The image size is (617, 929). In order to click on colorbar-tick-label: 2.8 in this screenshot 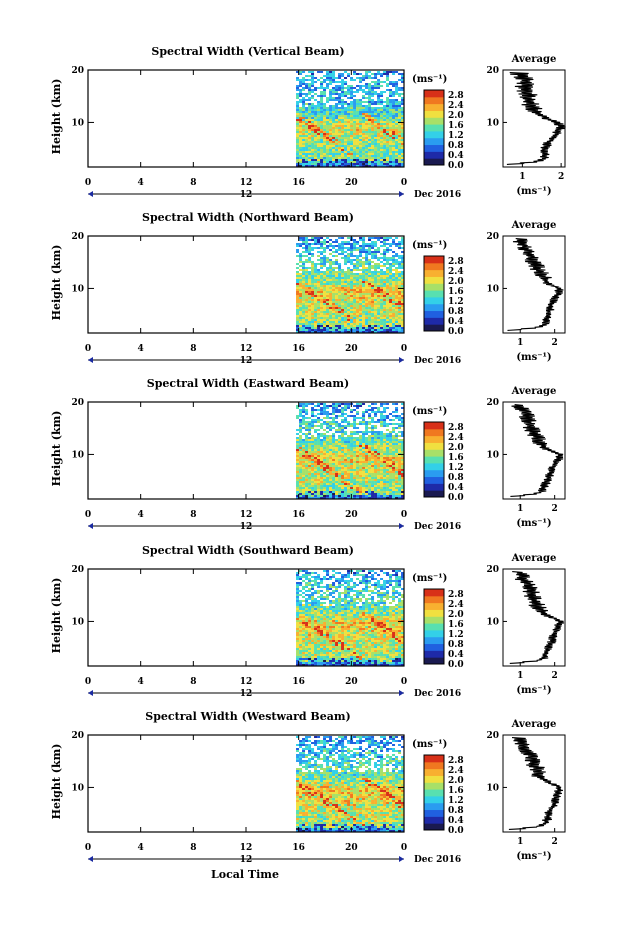, I will do `click(456, 262)`.